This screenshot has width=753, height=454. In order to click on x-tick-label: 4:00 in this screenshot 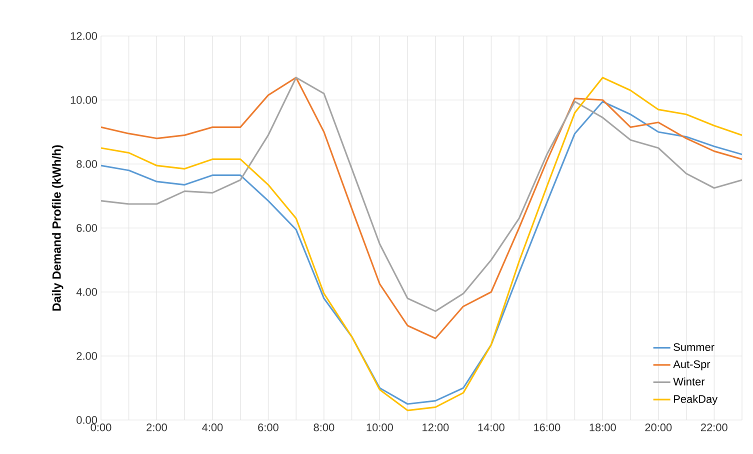, I will do `click(212, 428)`.